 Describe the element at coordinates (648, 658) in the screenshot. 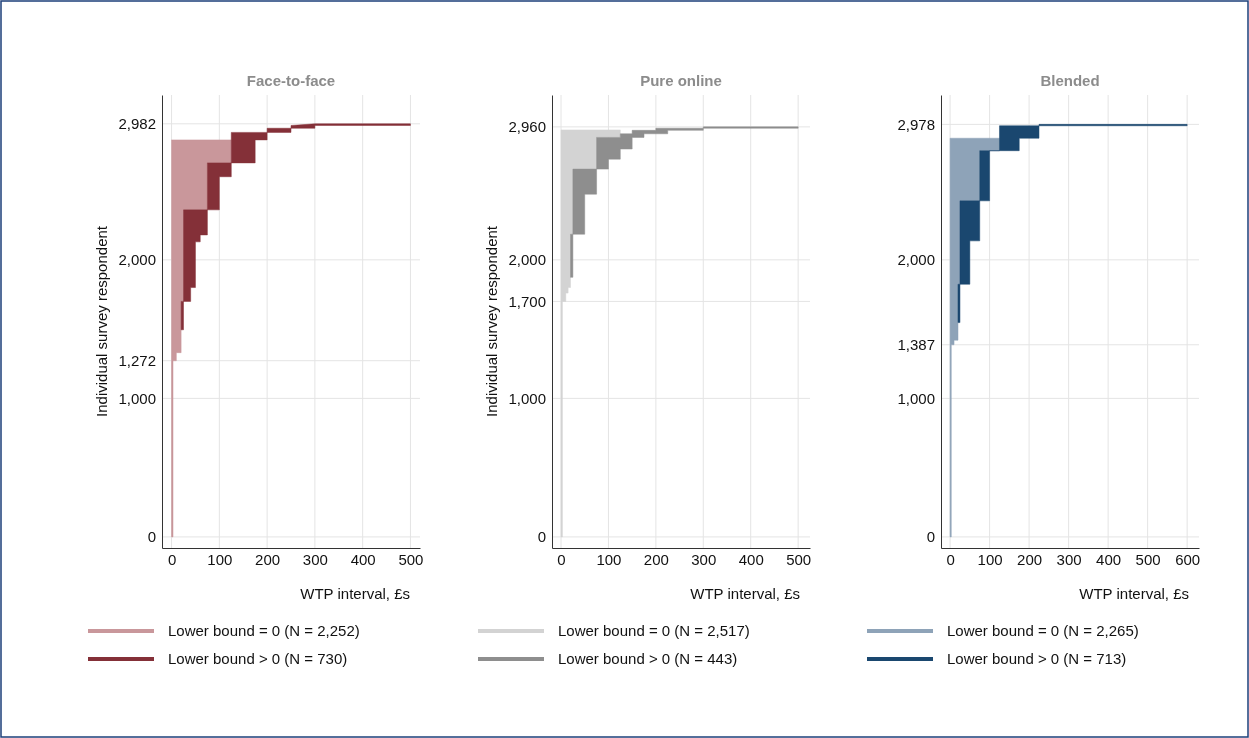

I see `legend-label: Lower bound > 0 (N = 443)` at that location.